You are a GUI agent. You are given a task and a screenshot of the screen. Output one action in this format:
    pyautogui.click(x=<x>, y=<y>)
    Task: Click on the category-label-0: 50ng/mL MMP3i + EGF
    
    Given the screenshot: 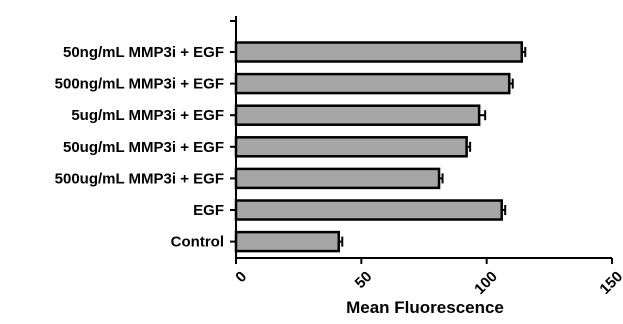 What is the action you would take?
    pyautogui.click(x=143, y=52)
    